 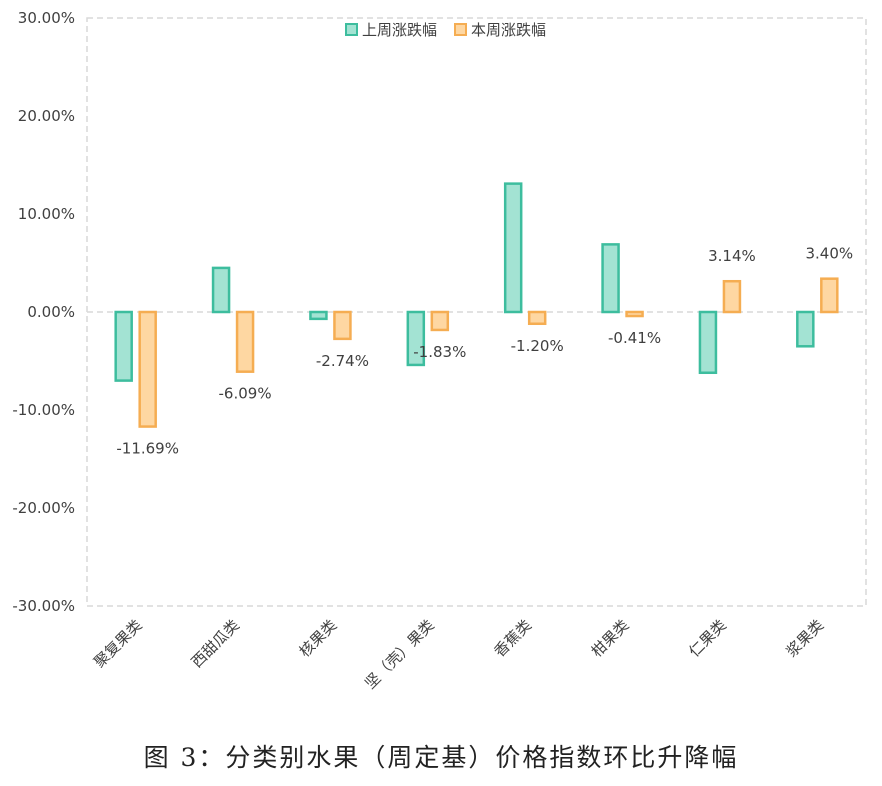 I want to click on x-tick-label: 柑果类, so click(x=610, y=638).